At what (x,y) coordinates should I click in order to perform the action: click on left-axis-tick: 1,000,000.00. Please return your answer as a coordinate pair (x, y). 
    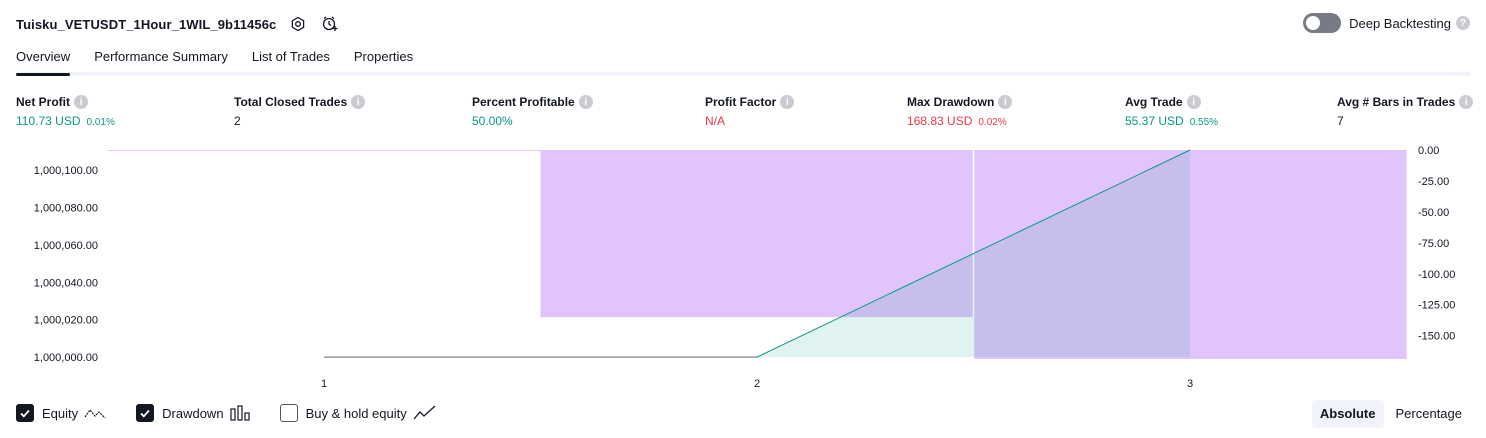
    Looking at the image, I should click on (66, 358).